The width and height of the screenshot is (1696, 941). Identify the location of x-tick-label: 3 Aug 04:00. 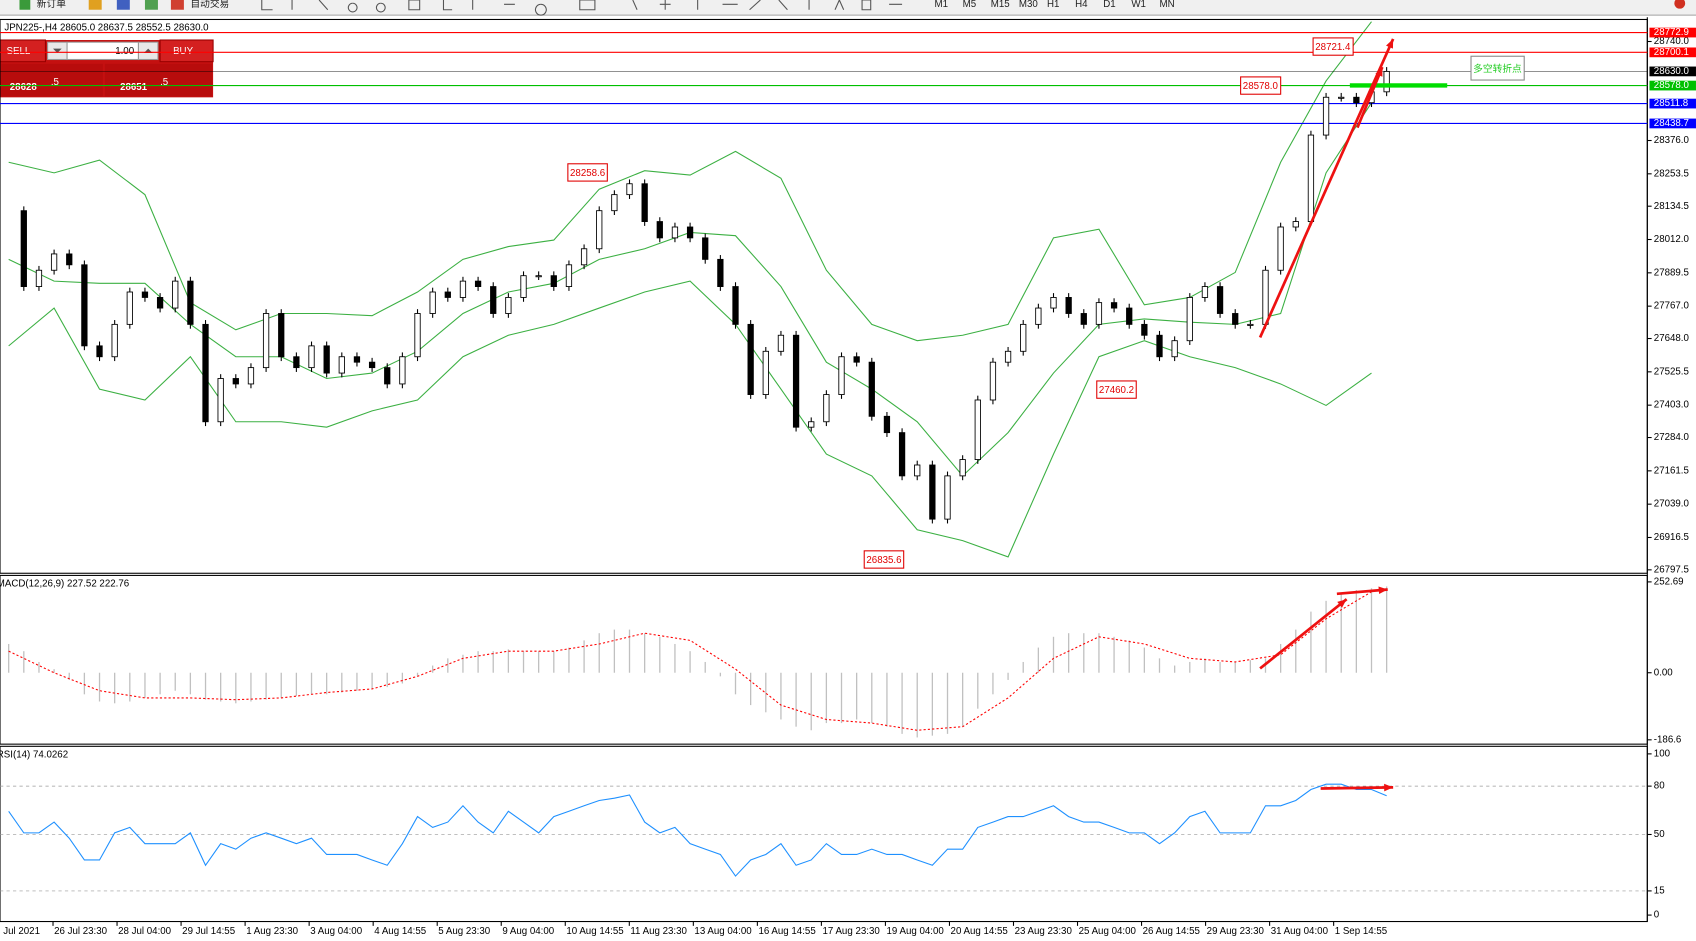
(336, 931).